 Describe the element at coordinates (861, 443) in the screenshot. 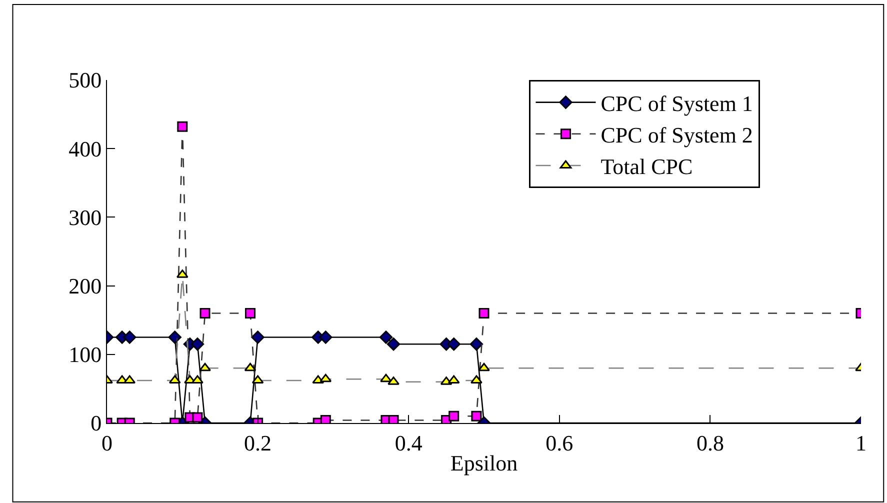

I see `x-tick-label: 1` at that location.